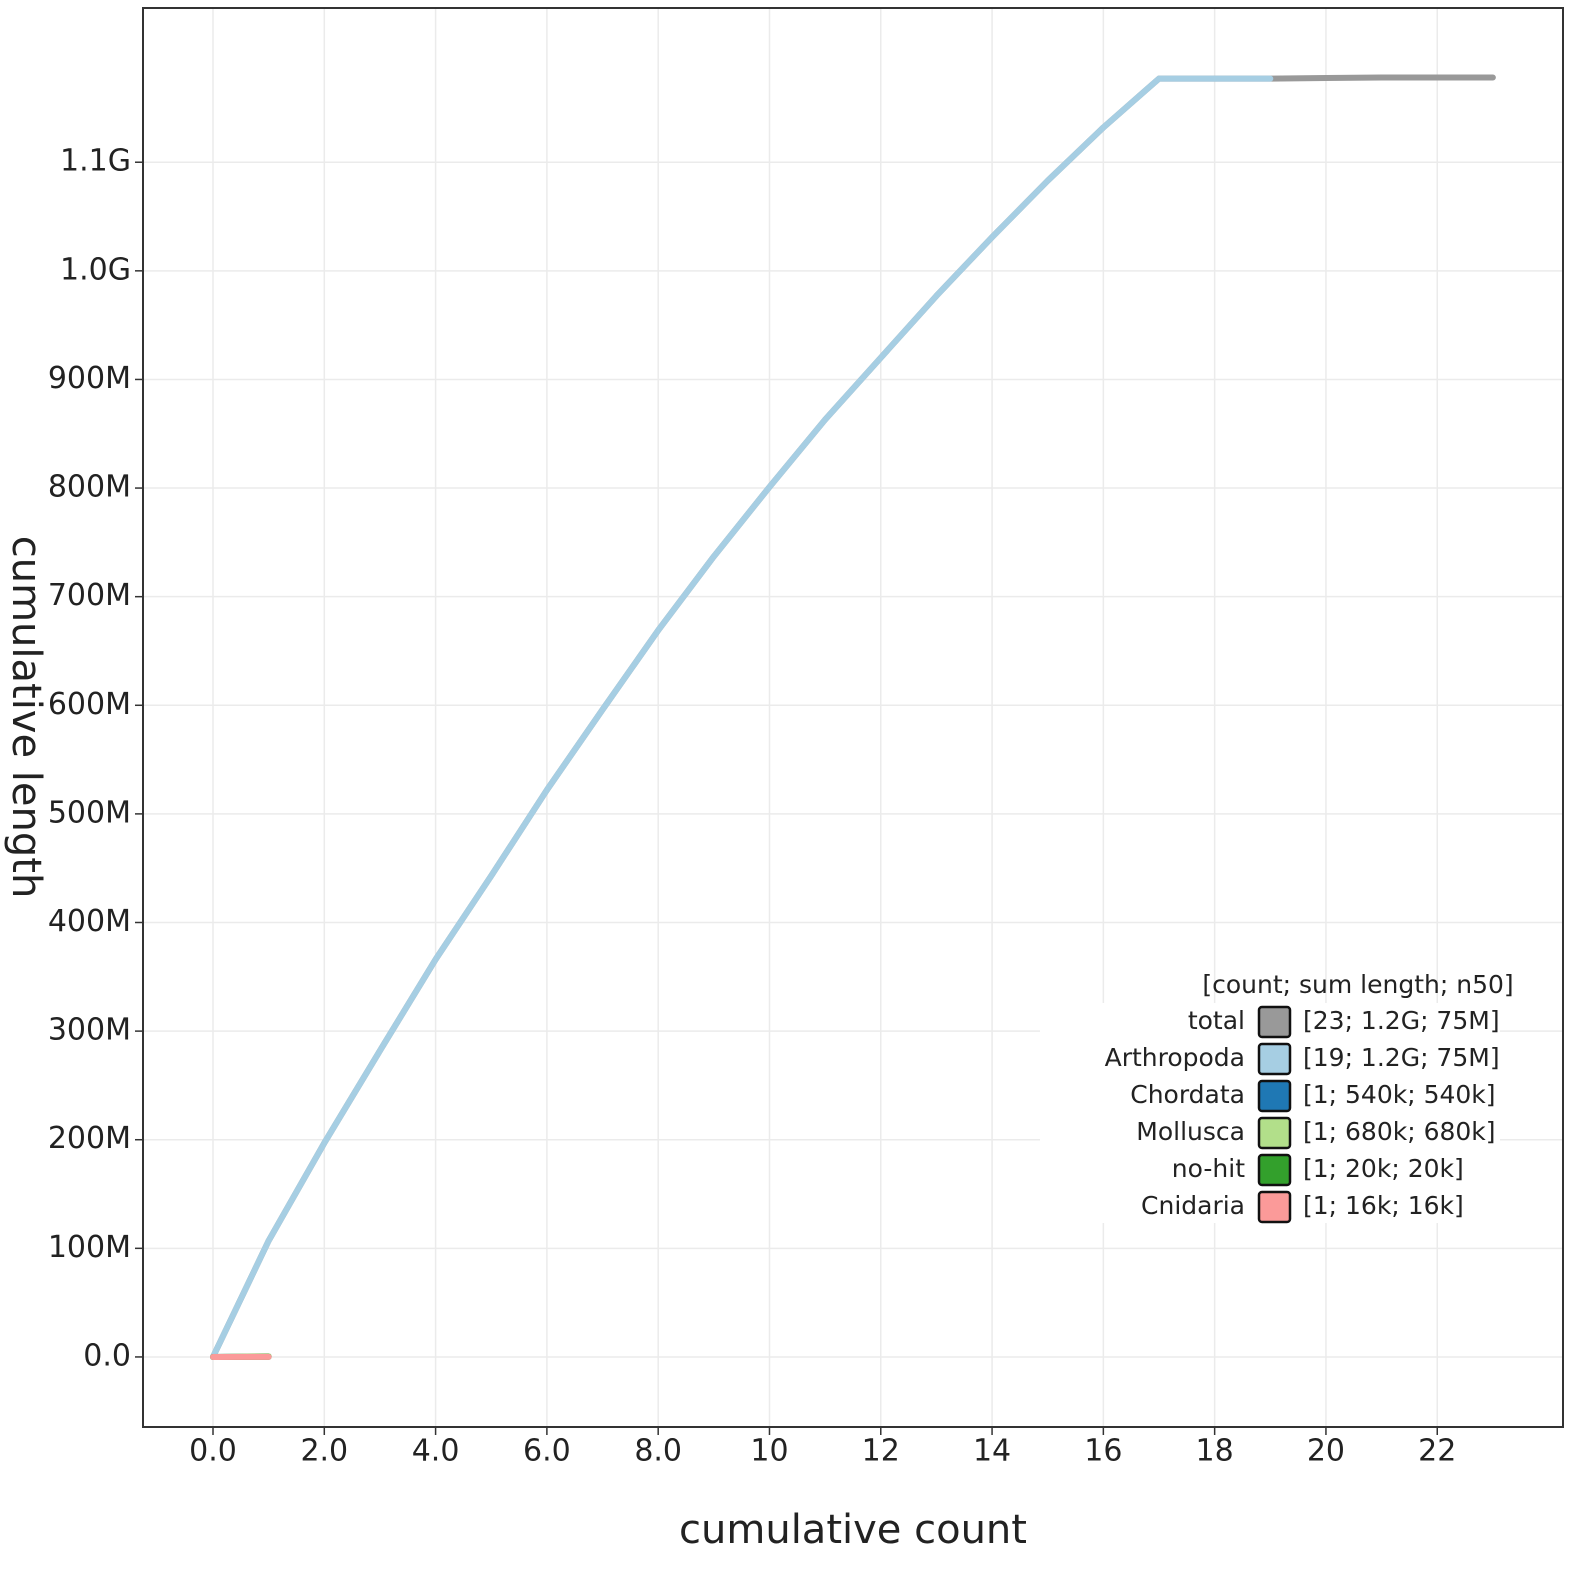 The height and width of the screenshot is (1572, 1587). What do you see at coordinates (1103, 1451) in the screenshot?
I see `x-tick-label: 16` at bounding box center [1103, 1451].